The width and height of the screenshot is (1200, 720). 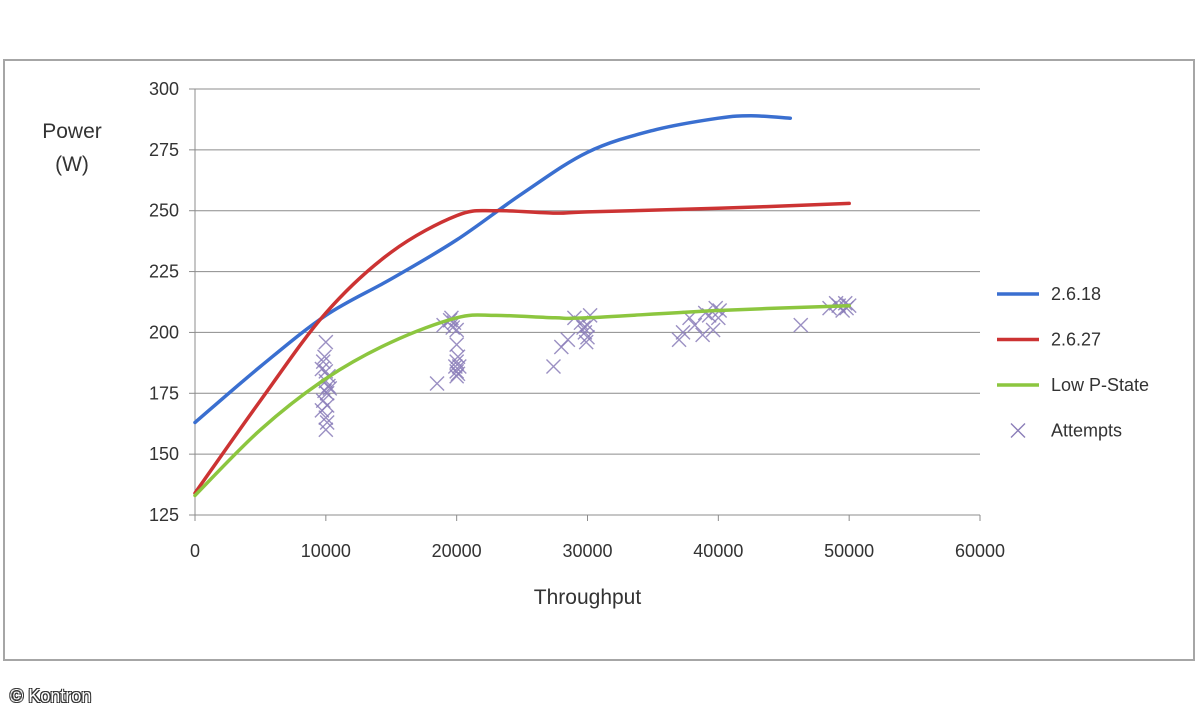 What do you see at coordinates (457, 551) in the screenshot?
I see `x-tick-label-20000: 20000` at bounding box center [457, 551].